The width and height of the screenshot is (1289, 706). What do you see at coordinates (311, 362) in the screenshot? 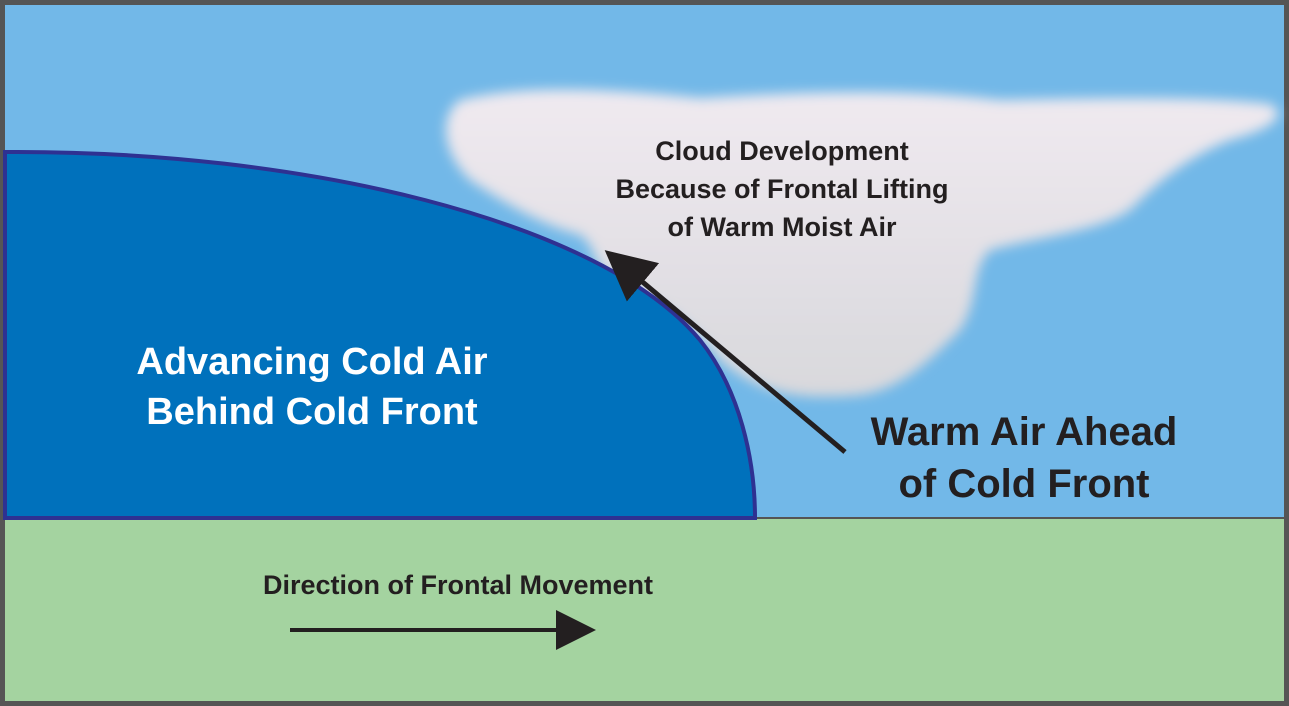
I see `cold-air-label-line: Advancing Cold Air` at bounding box center [311, 362].